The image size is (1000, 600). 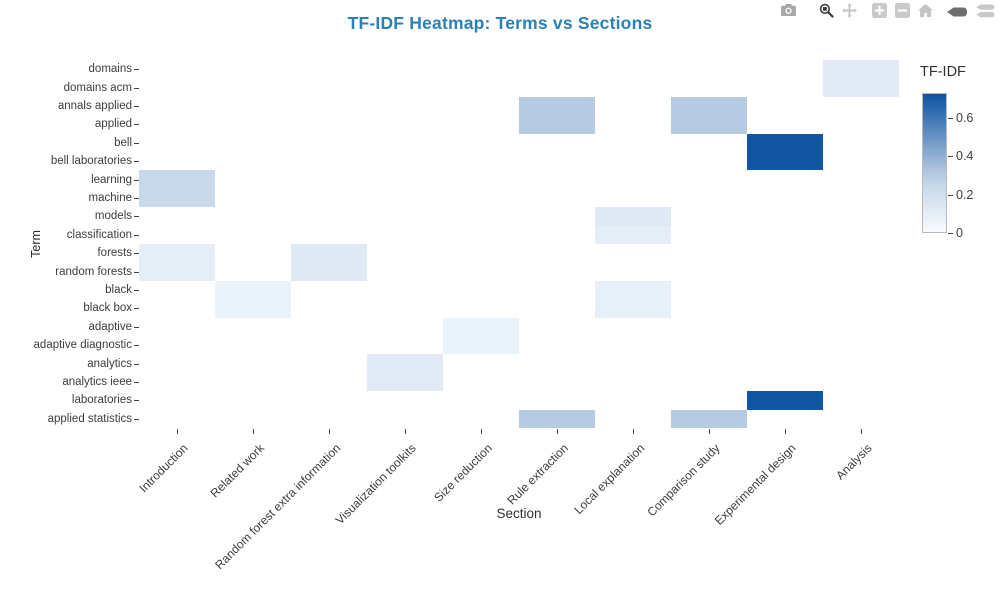 What do you see at coordinates (82, 345) in the screenshot?
I see `y-tick-label: adaptive diagnostic` at bounding box center [82, 345].